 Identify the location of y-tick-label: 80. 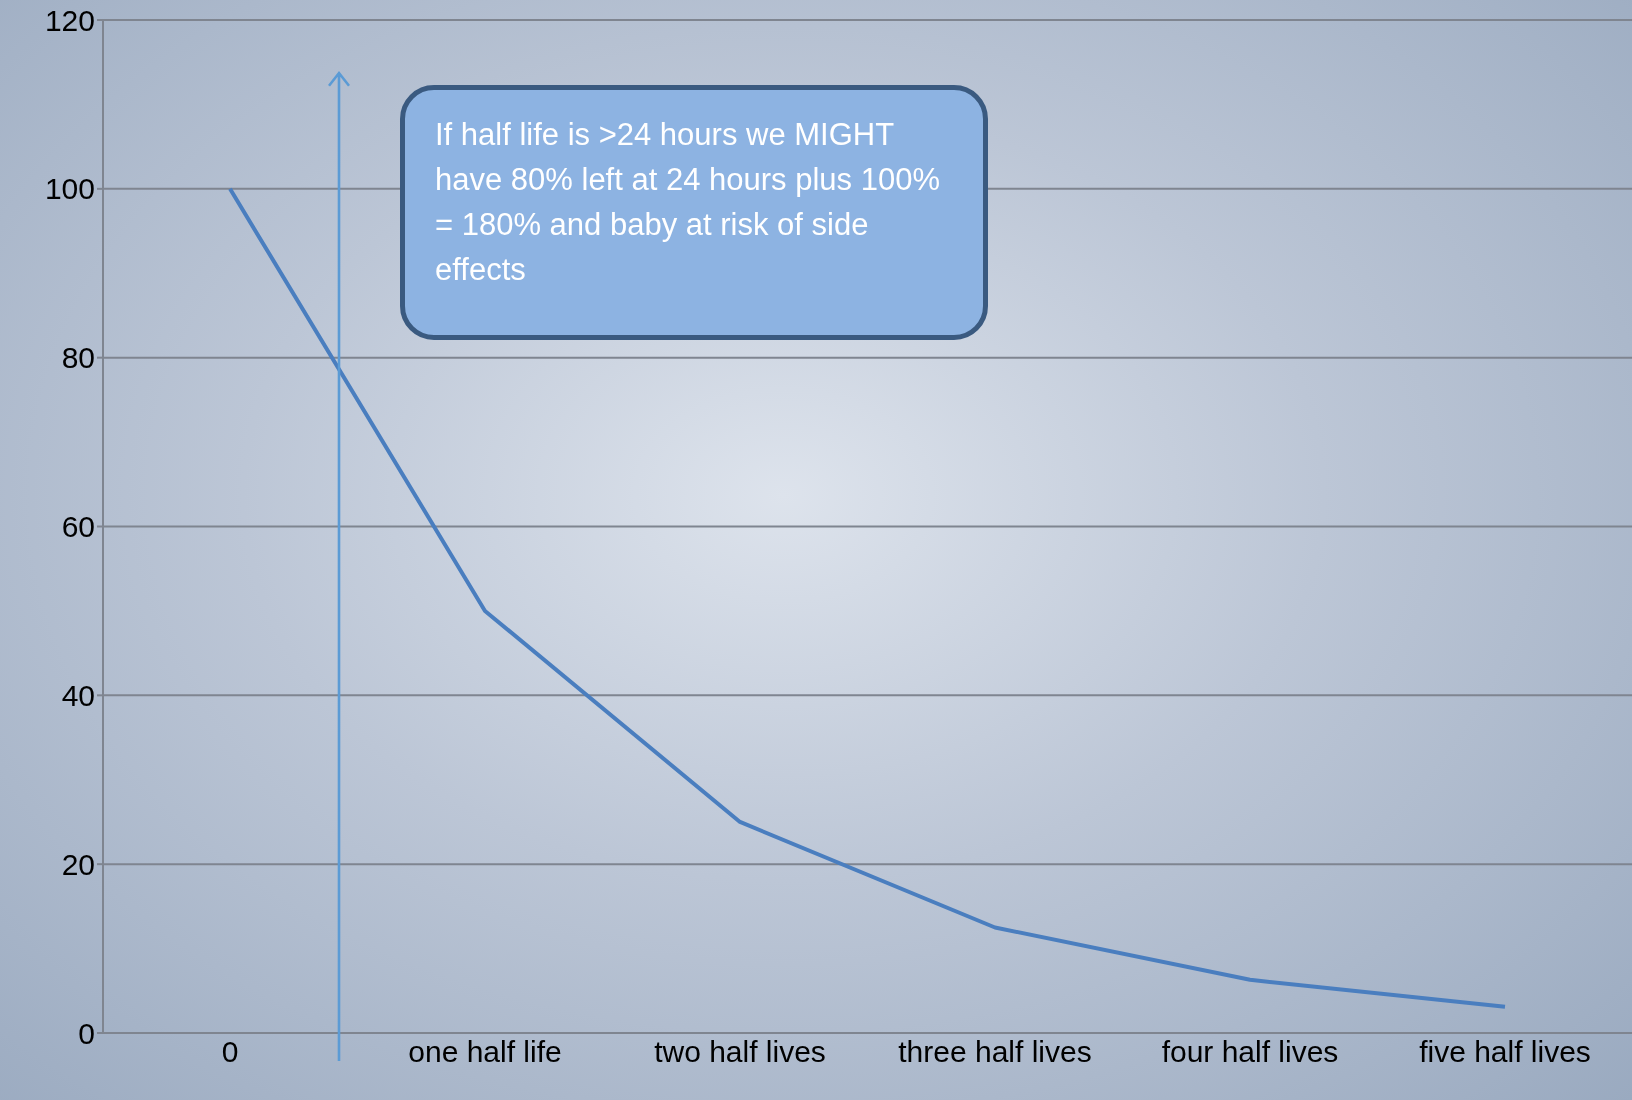
(78, 358).